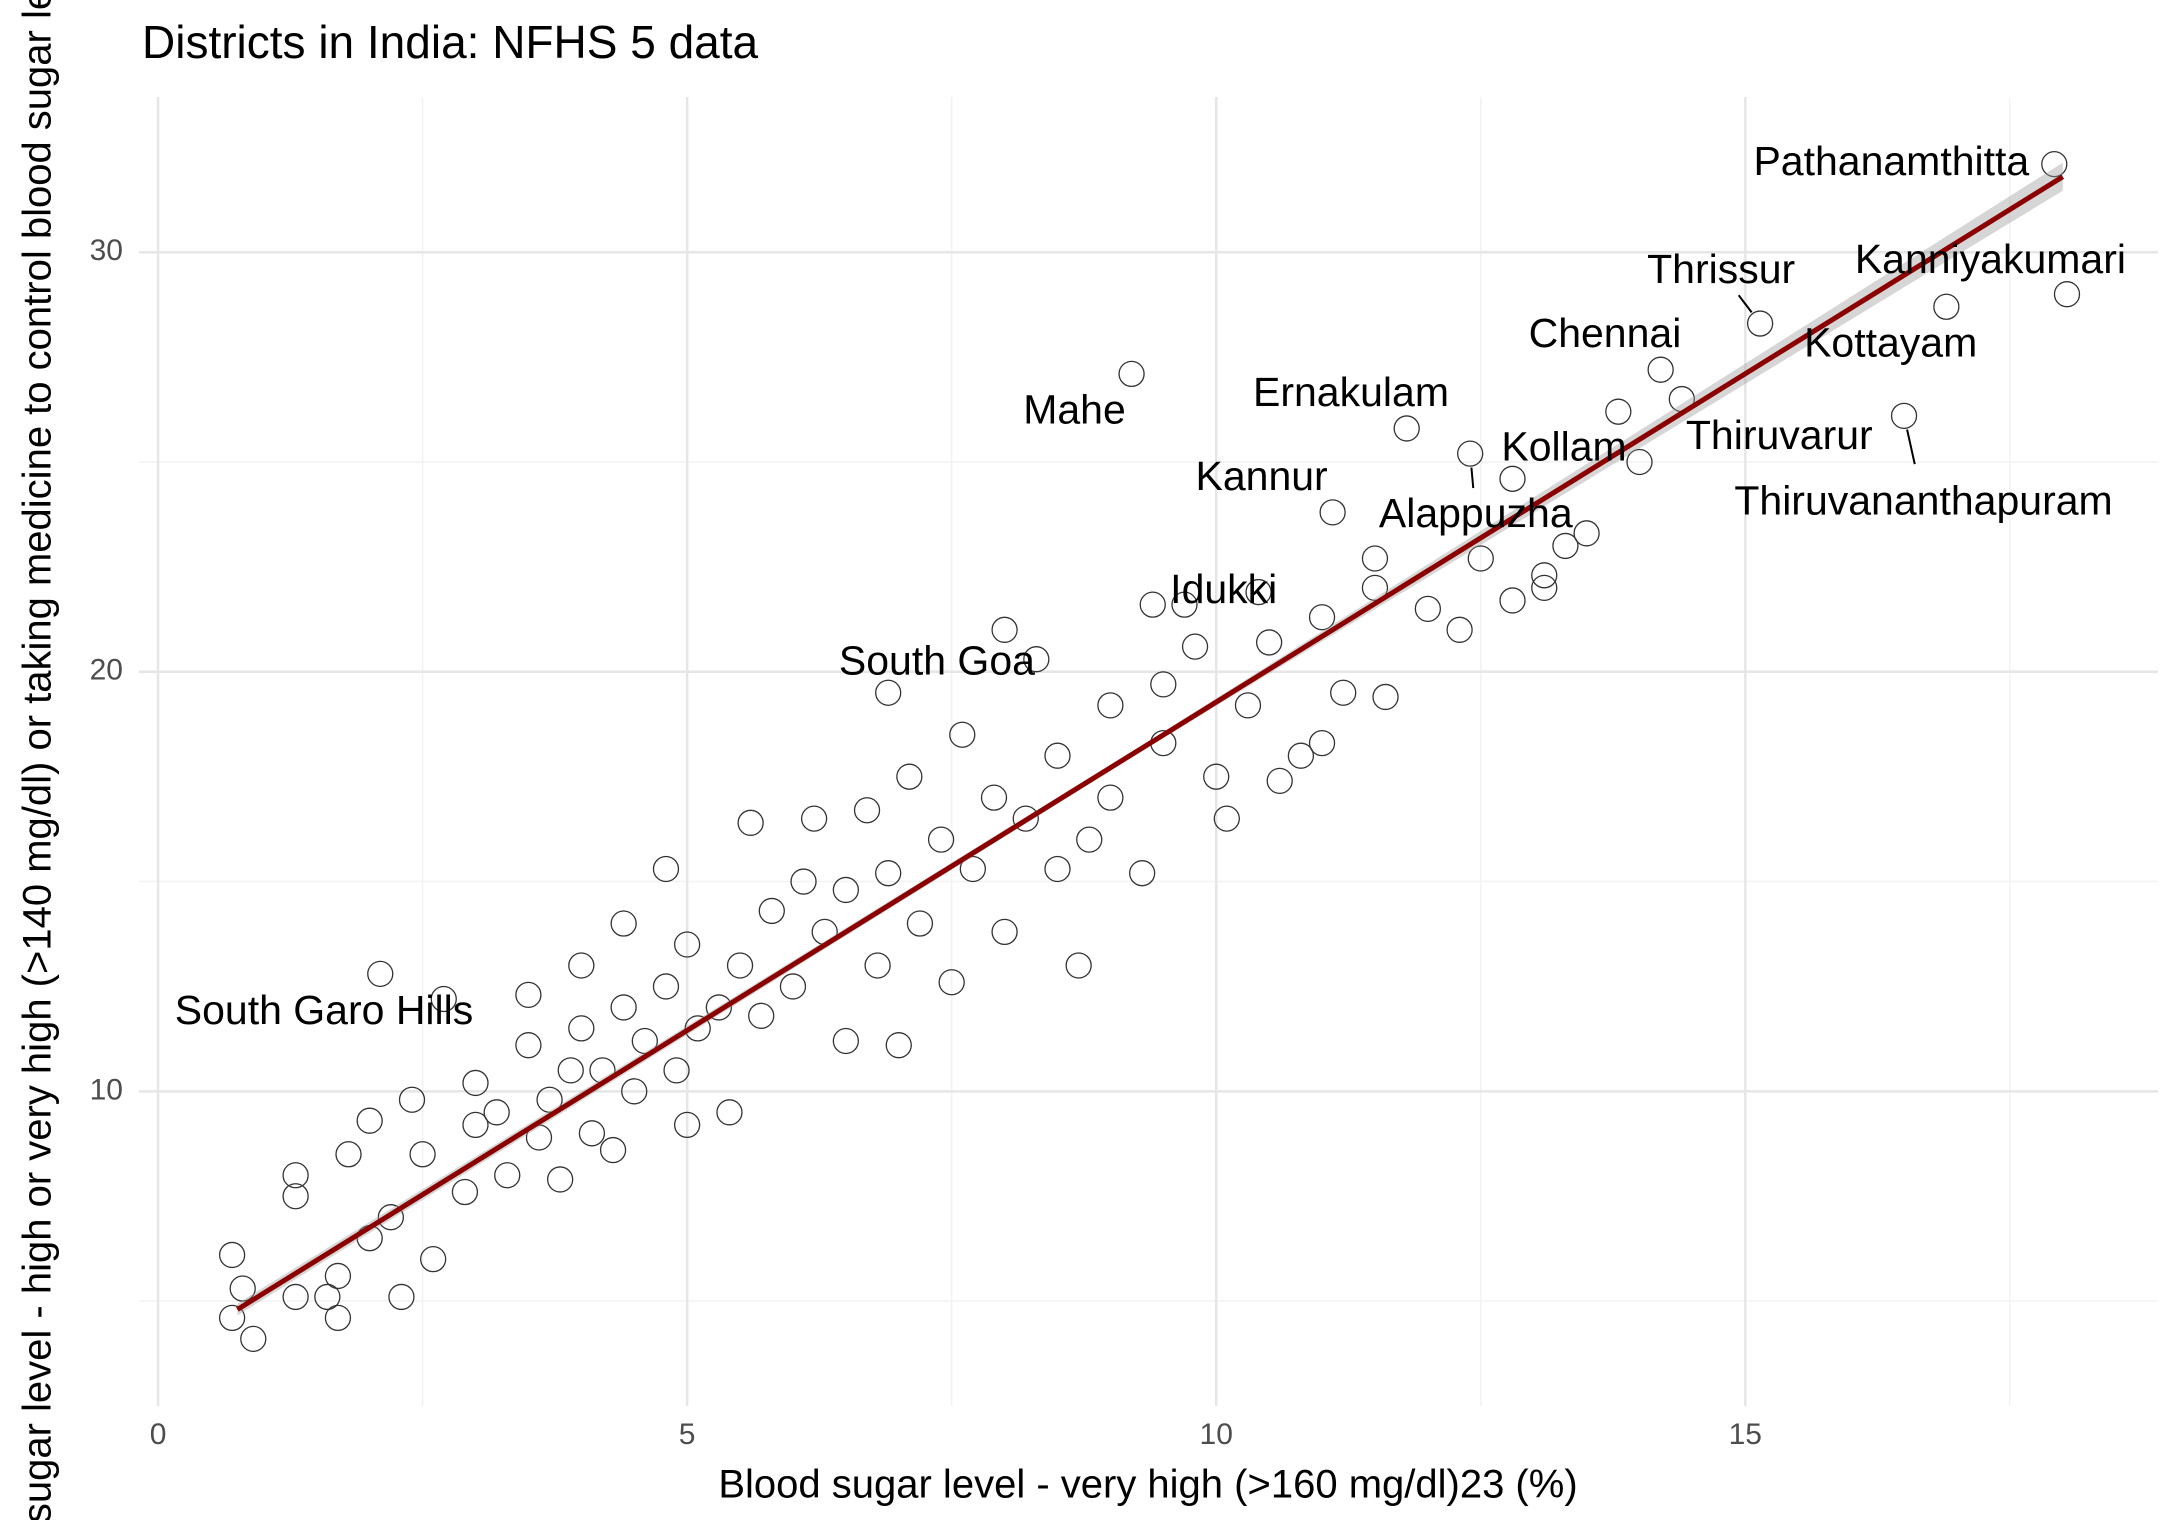 The height and width of the screenshot is (1520, 2165). Describe the element at coordinates (1605, 333) in the screenshot. I see `annotation: Chennai` at that location.